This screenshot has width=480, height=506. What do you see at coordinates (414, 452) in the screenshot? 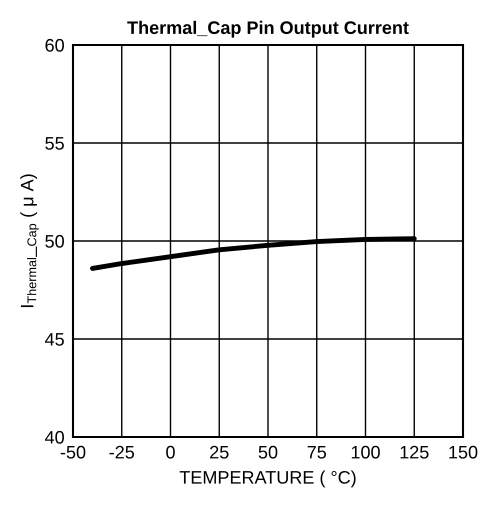
I see `x-tick-label: 125` at bounding box center [414, 452].